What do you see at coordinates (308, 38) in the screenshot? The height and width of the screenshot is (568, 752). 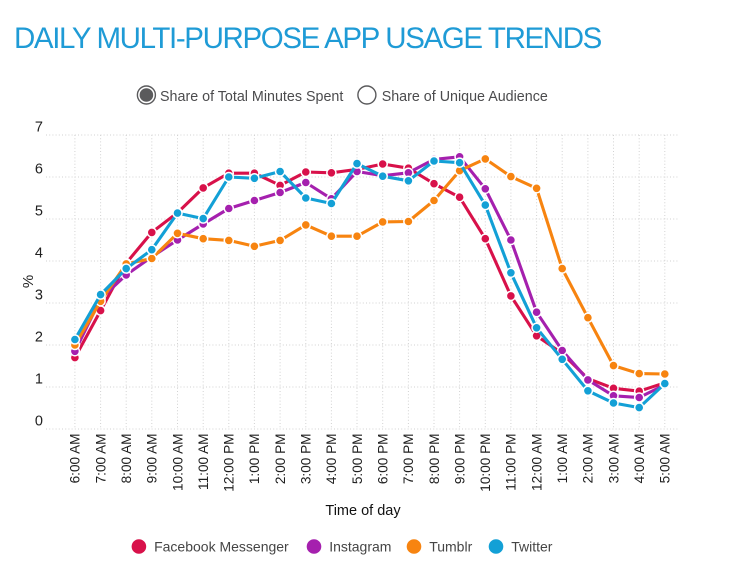 I see `svg-text:DAILY MULTI-PURPOSE APP USAGE: DAILY MULTI-PURPOSE APP USAGE TRENDS` at bounding box center [308, 38].